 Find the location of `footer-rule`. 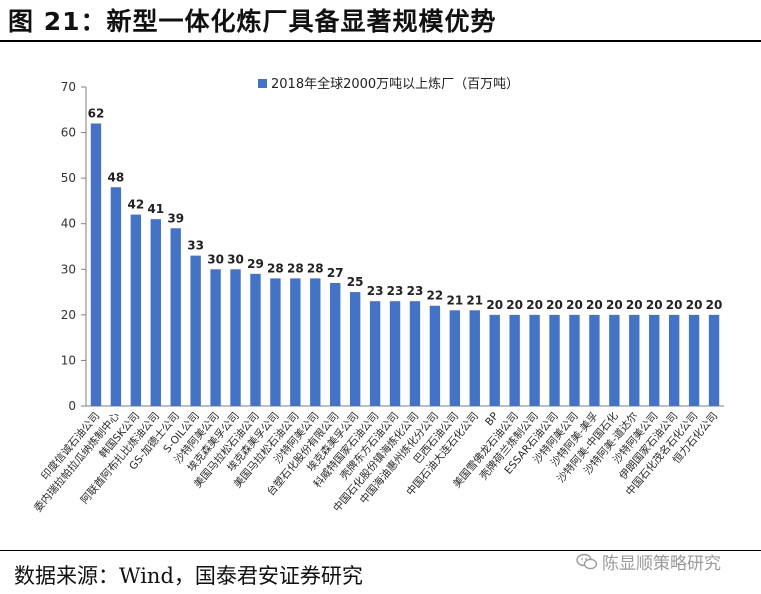

footer-rule is located at coordinates (380, 550).